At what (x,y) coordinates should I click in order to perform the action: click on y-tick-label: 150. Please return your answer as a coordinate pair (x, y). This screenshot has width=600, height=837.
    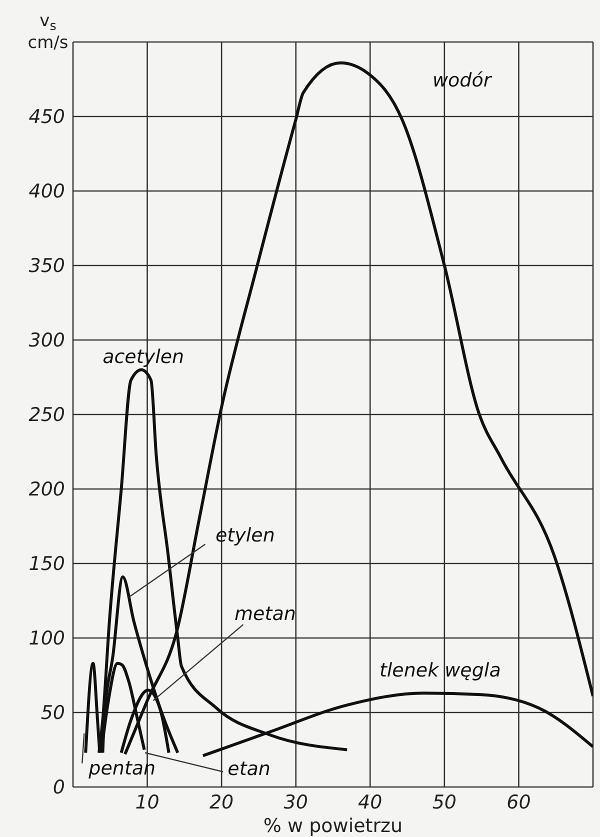
    Looking at the image, I should click on (46, 564).